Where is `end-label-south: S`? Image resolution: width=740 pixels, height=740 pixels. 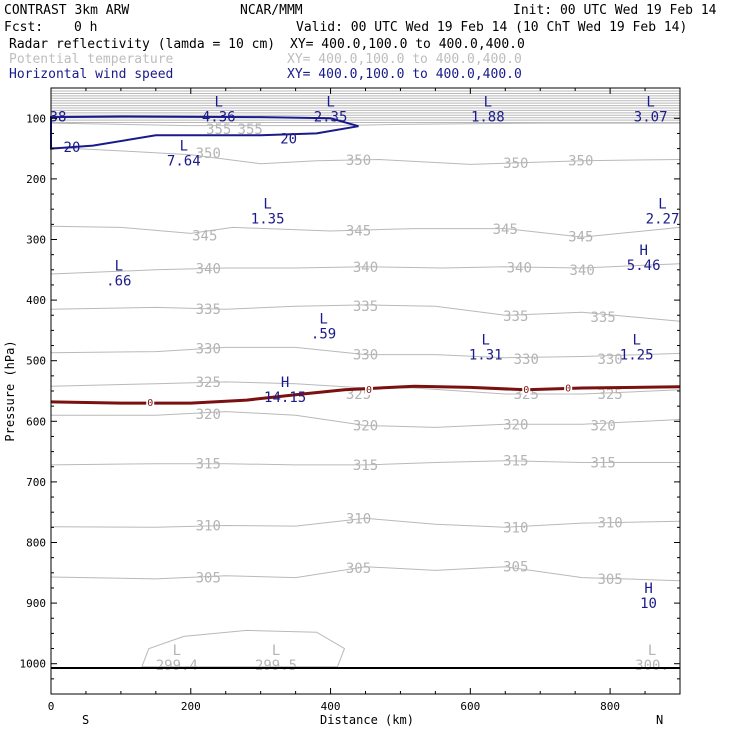 end-label-south: S is located at coordinates (85, 720).